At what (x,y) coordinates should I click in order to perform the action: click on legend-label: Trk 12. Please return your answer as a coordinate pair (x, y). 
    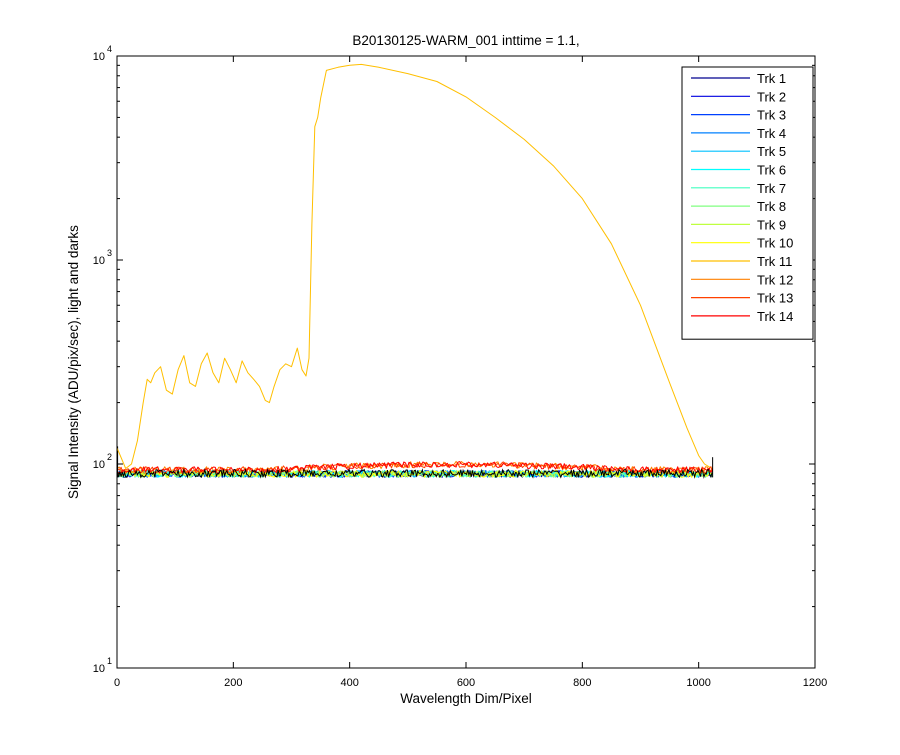
    Looking at the image, I should click on (775, 279).